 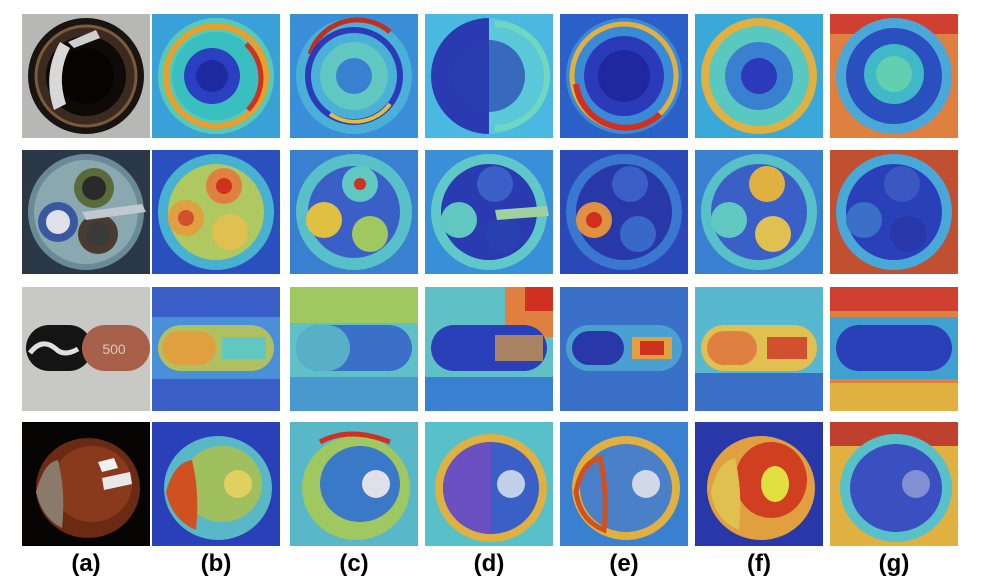 What do you see at coordinates (894, 349) in the screenshot?
I see `capsule-heatmap-g` at bounding box center [894, 349].